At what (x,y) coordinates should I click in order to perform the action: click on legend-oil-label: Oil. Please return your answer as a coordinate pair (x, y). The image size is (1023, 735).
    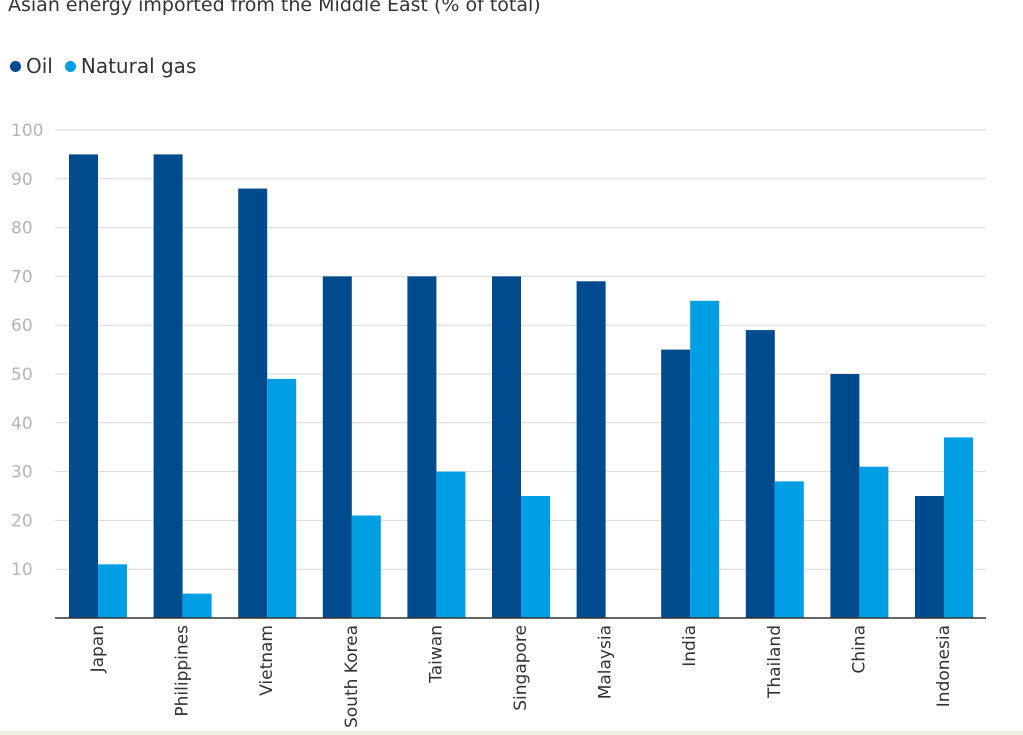
    Looking at the image, I should click on (39, 66).